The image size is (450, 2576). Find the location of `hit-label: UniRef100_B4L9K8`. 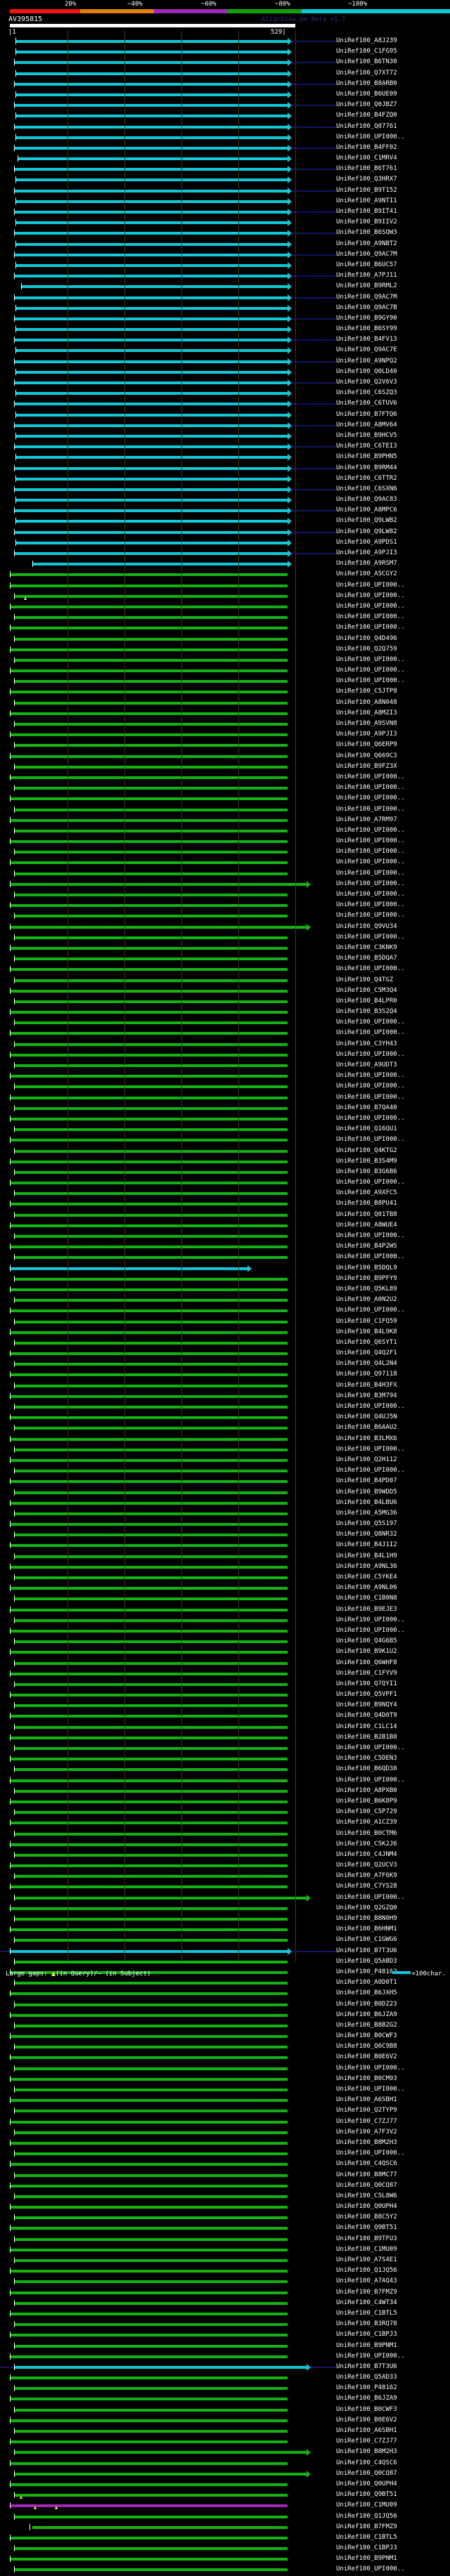

hit-label: UniRef100_B4L9K8 is located at coordinates (366, 1332).